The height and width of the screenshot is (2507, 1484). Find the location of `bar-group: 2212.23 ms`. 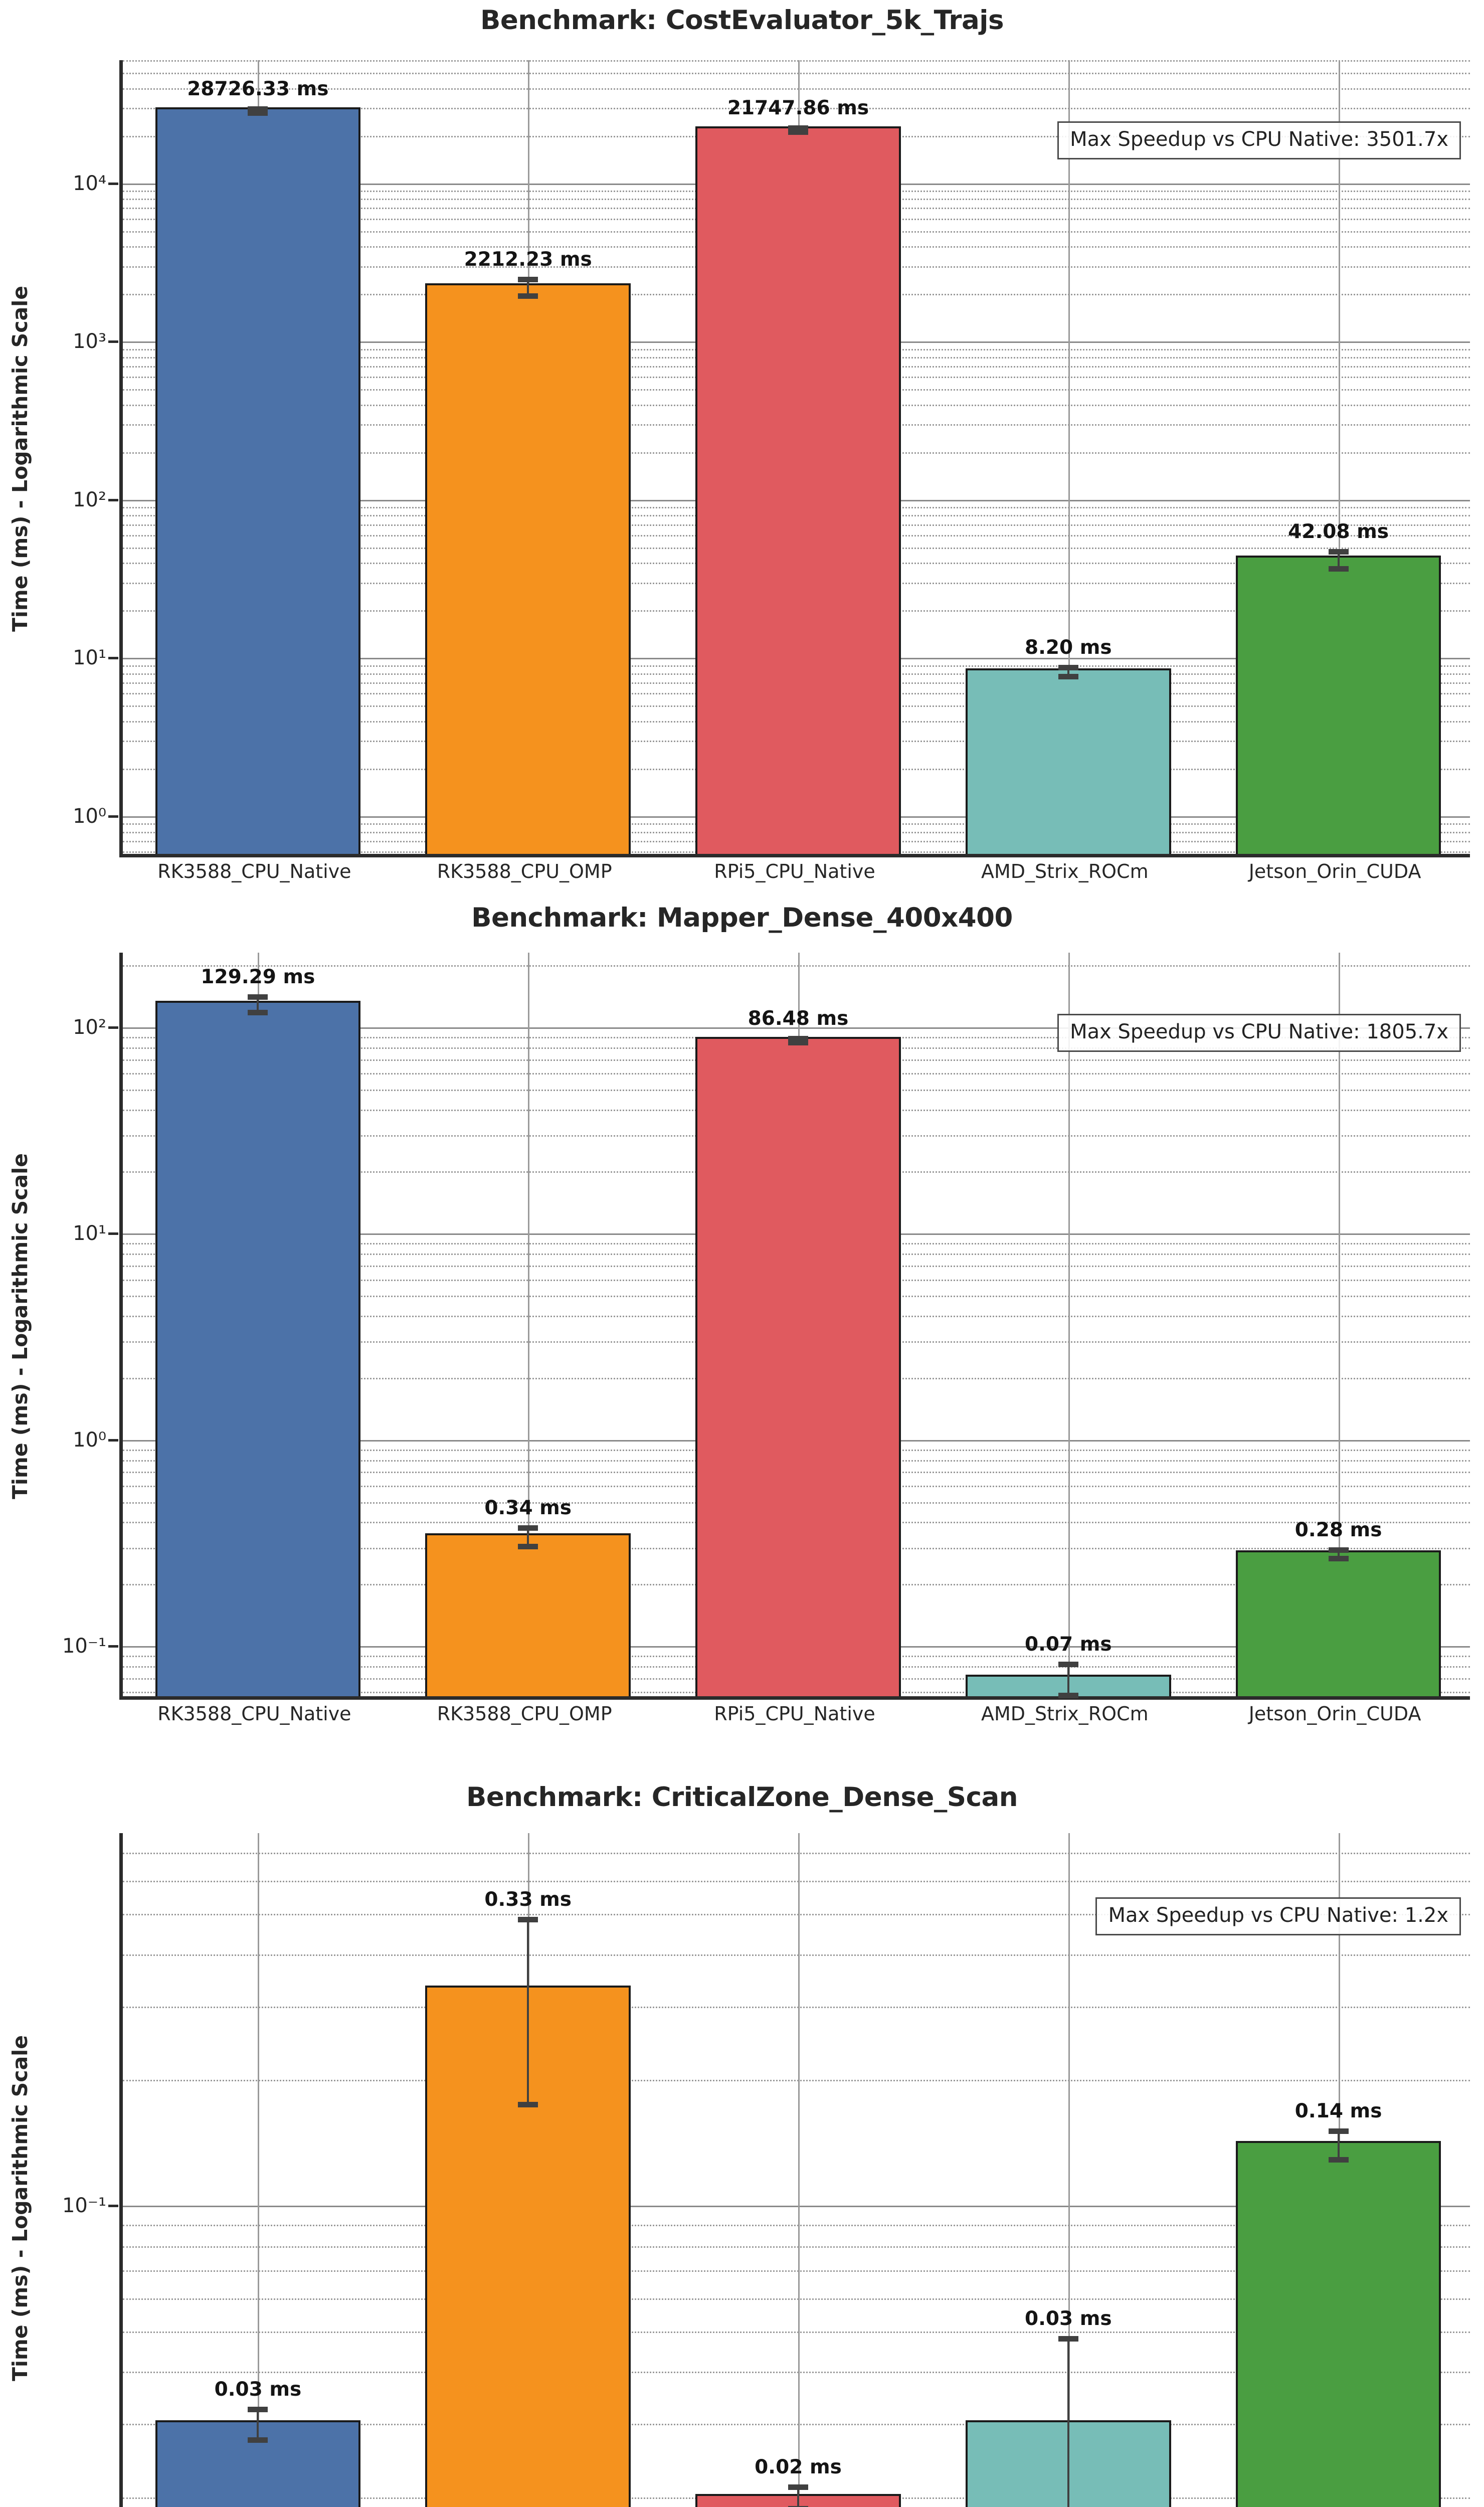

bar-group: 2212.23 ms is located at coordinates (528, 457).